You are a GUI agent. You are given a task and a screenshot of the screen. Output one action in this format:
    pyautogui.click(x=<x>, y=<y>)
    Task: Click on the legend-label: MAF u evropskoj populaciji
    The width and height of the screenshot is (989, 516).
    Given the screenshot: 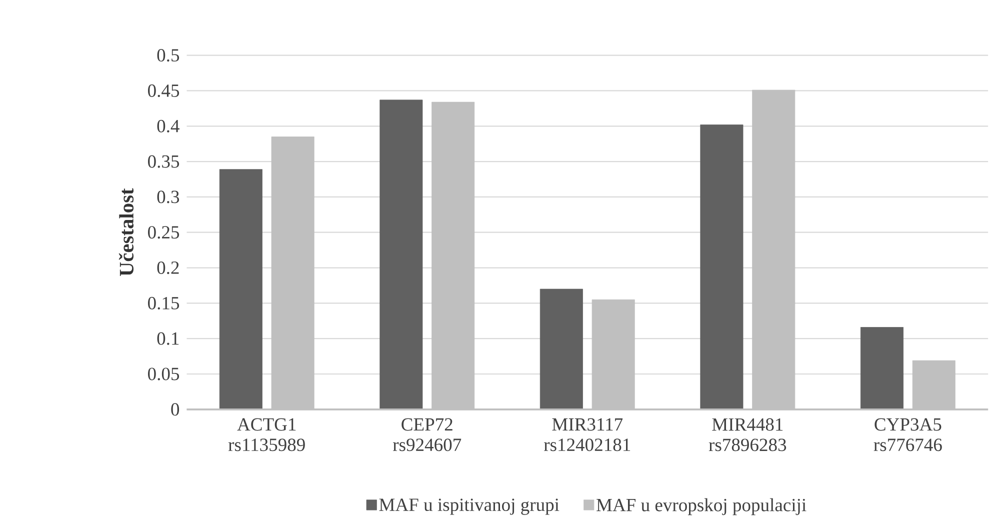 What is the action you would take?
    pyautogui.click(x=701, y=506)
    